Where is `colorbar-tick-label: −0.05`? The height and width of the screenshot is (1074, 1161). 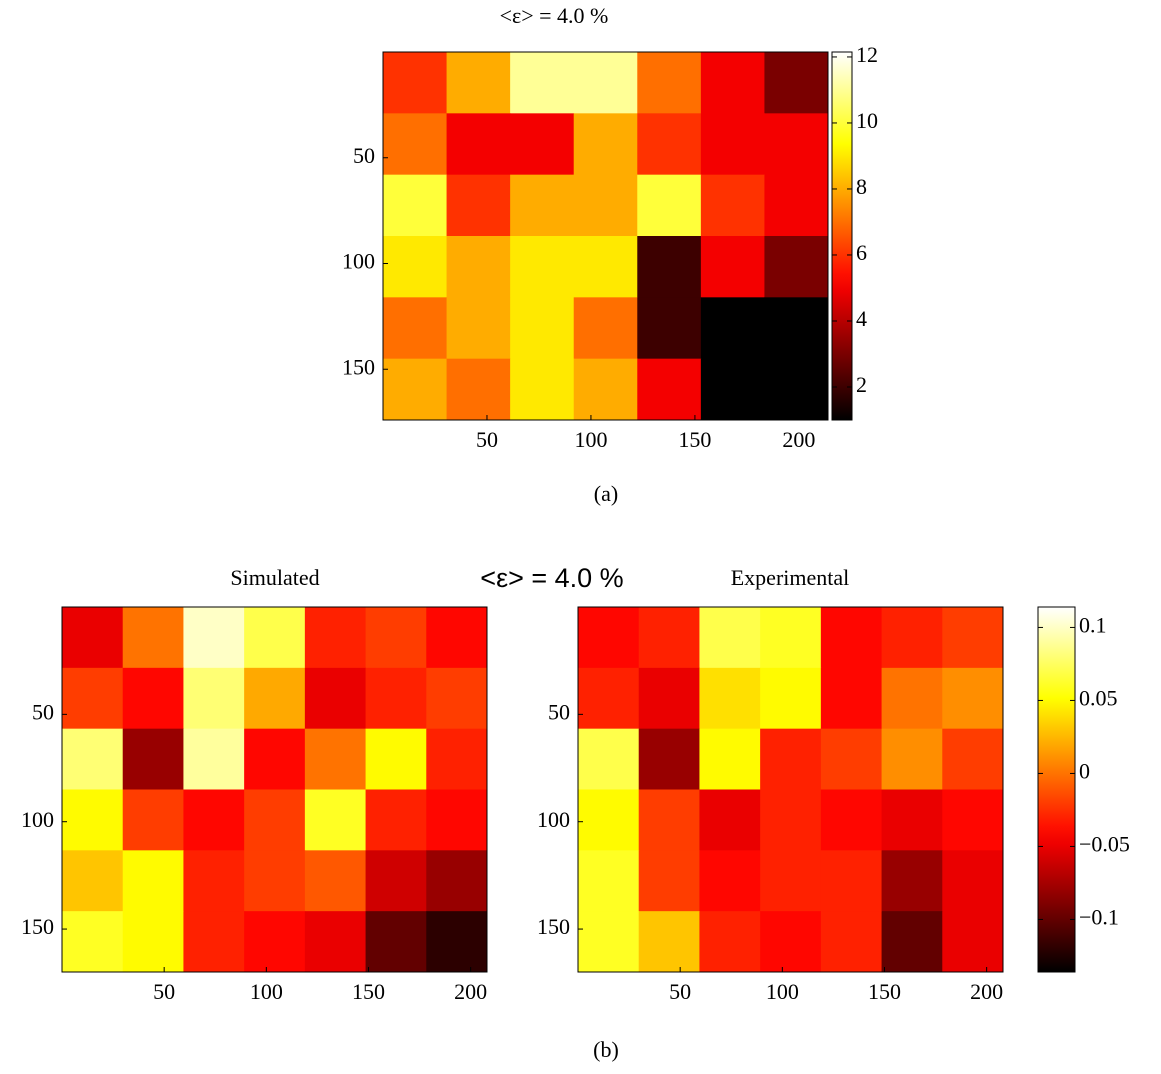 colorbar-tick-label: −0.05 is located at coordinates (1104, 843).